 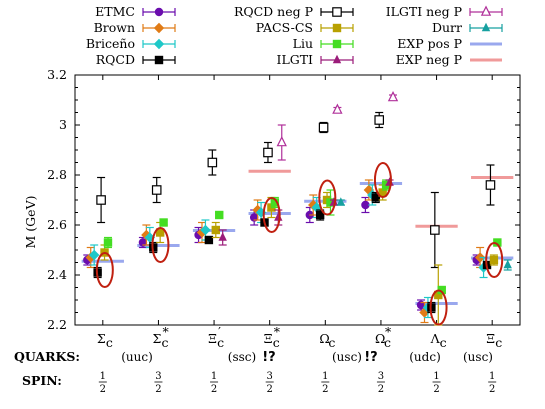 What do you see at coordinates (297, 383) in the screenshot?
I see `spin-row: 1 2 3 2 1 2 3 2 1 2 3 2 1 2 1 2` at bounding box center [297, 383].